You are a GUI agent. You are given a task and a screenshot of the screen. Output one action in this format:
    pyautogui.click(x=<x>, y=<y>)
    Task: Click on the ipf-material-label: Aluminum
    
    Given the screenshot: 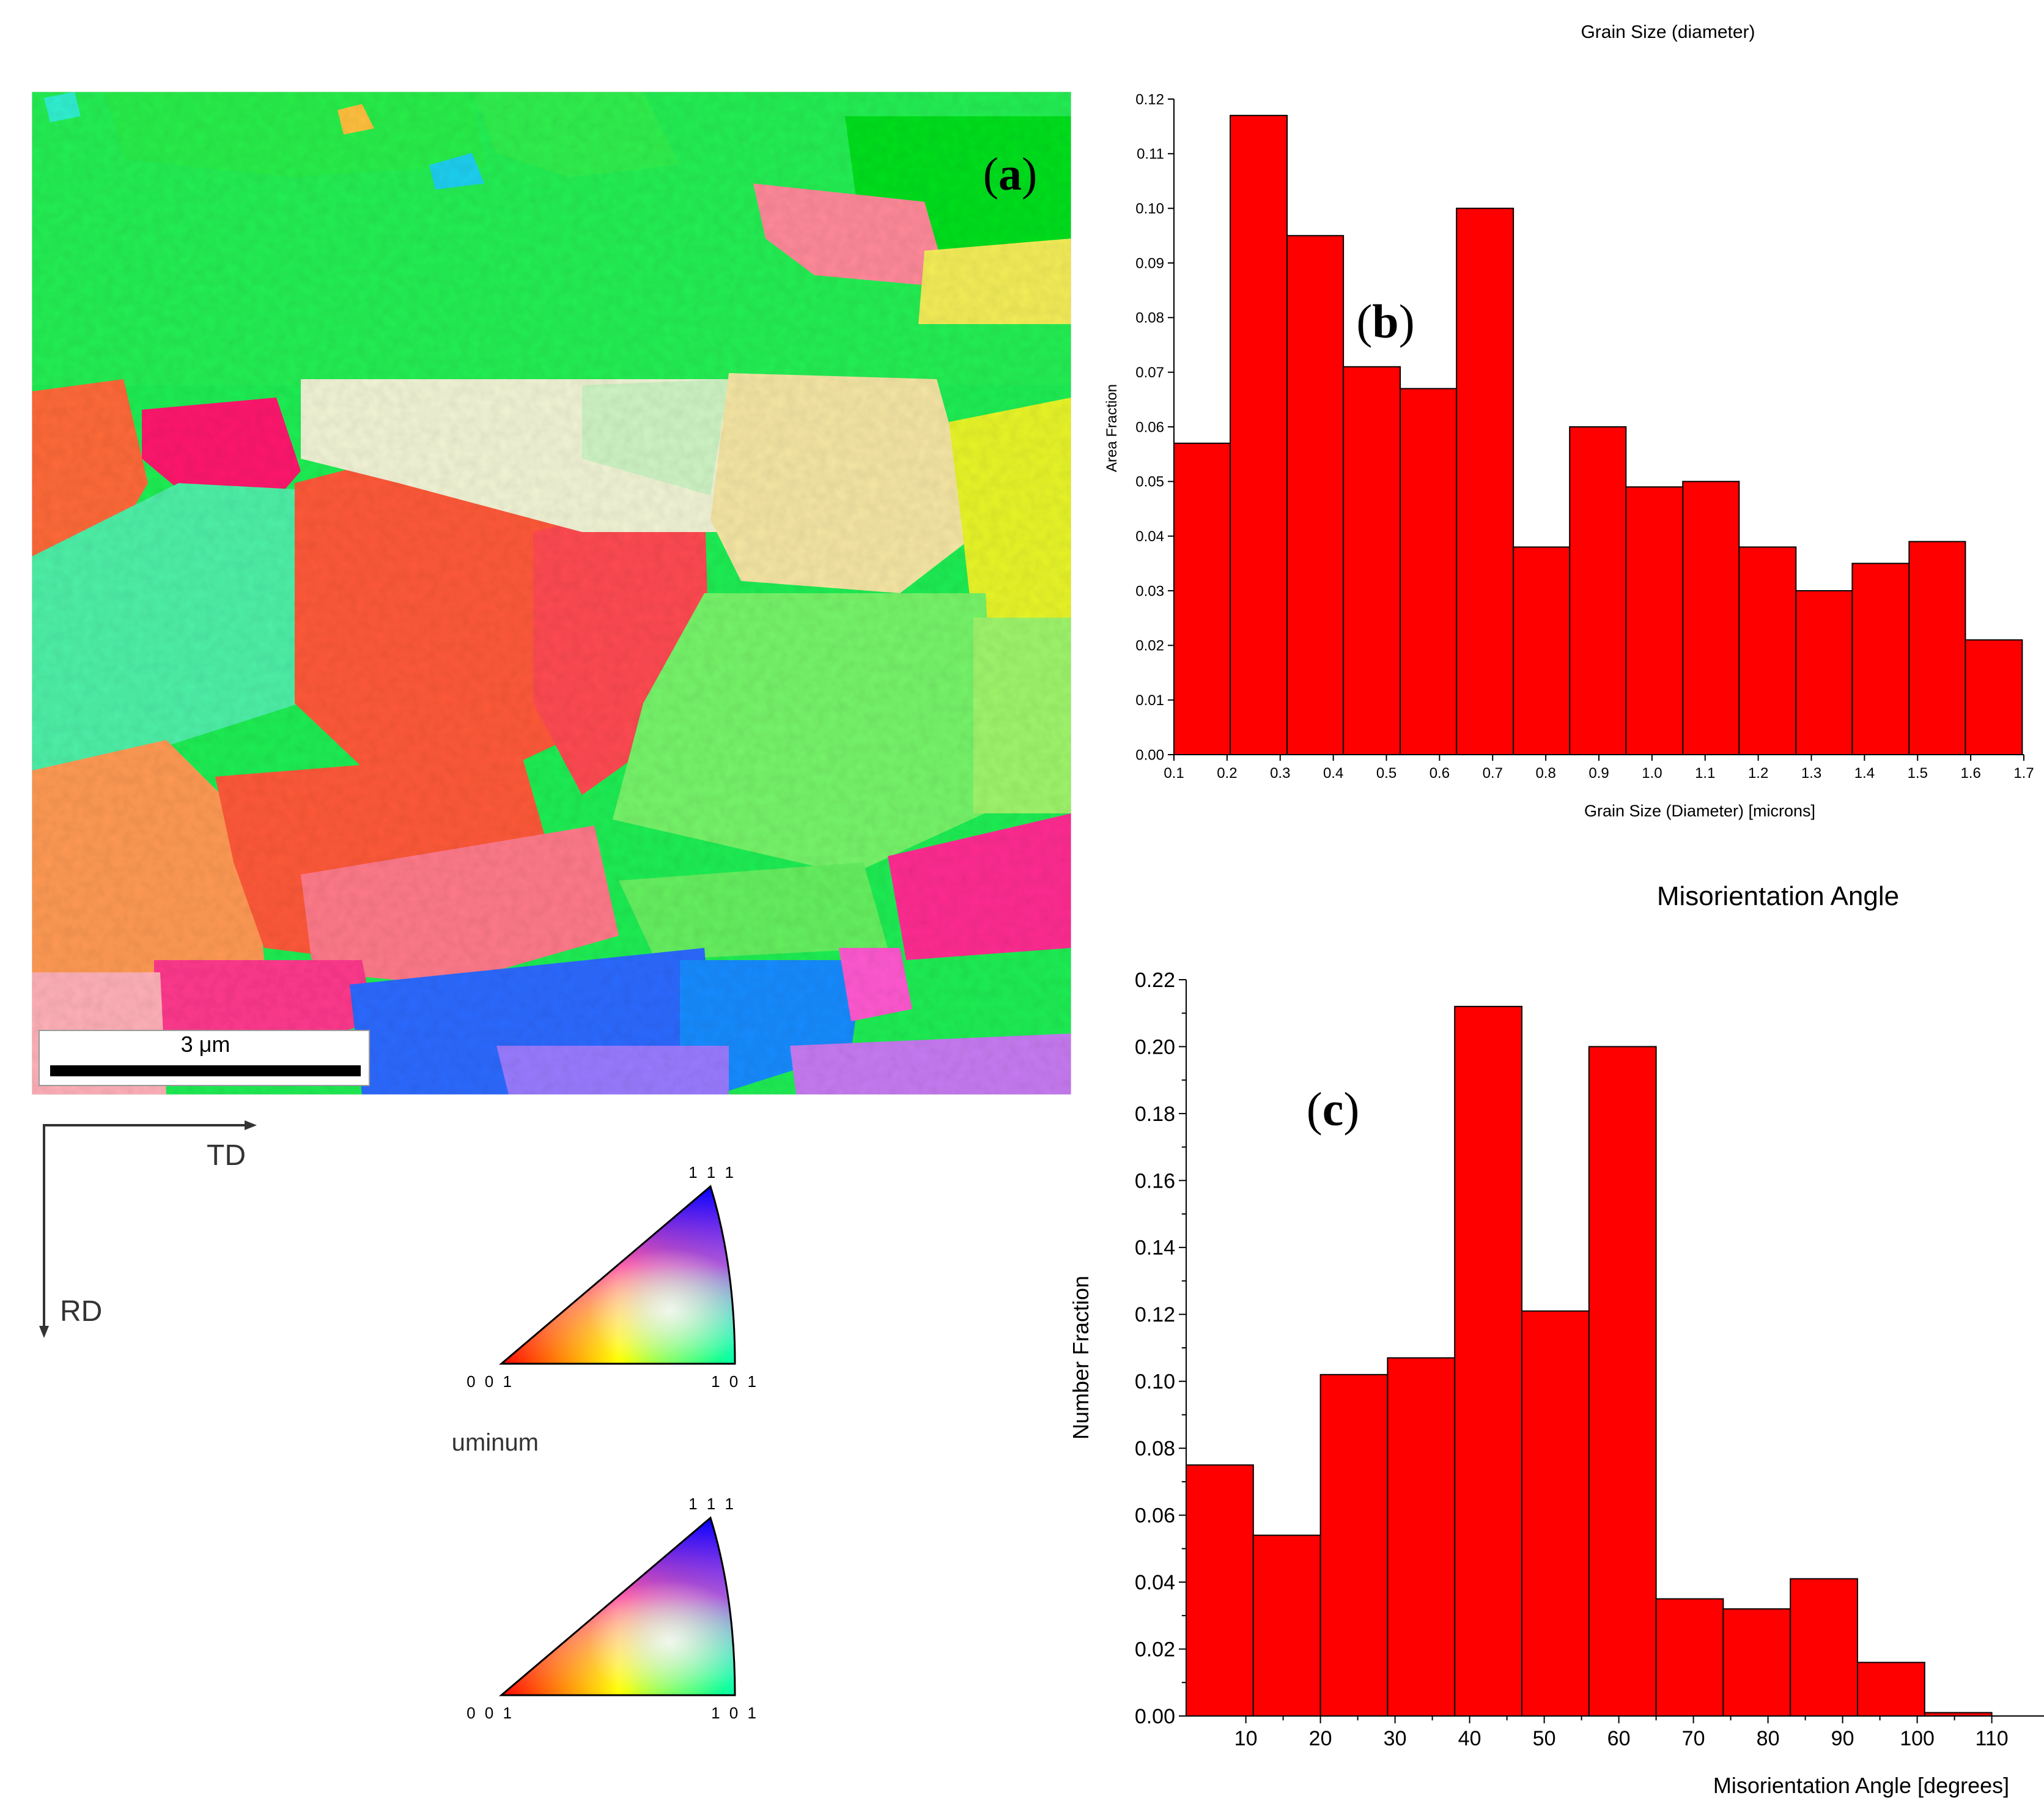 What is the action you would take?
    pyautogui.click(x=495, y=1442)
    